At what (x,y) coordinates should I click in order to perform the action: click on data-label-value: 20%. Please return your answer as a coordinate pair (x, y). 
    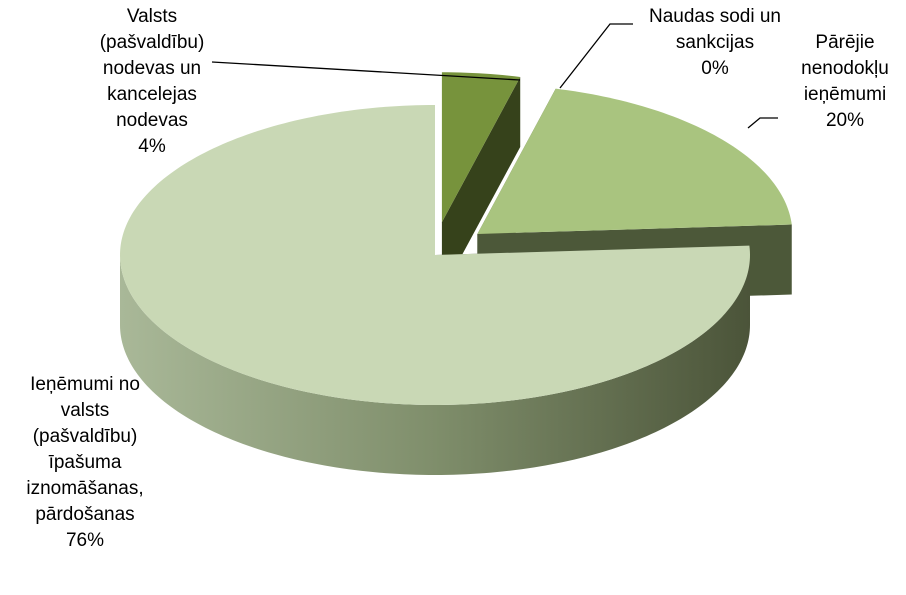
    Looking at the image, I should click on (845, 120).